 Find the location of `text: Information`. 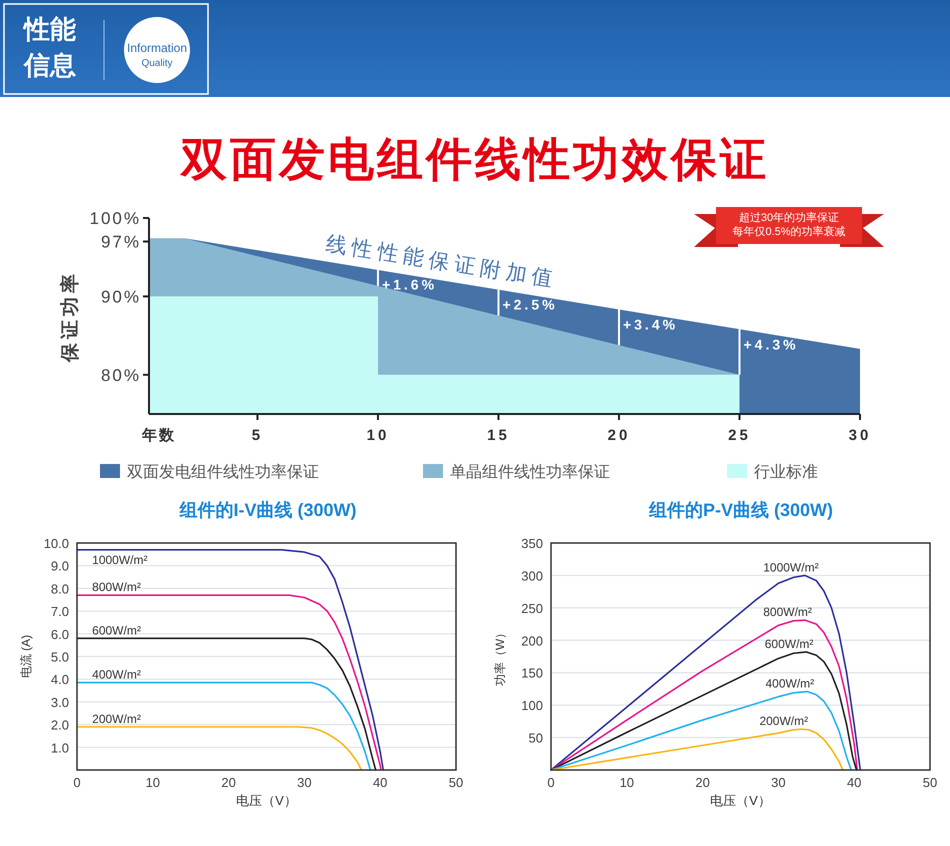

text: Information is located at coordinates (157, 48).